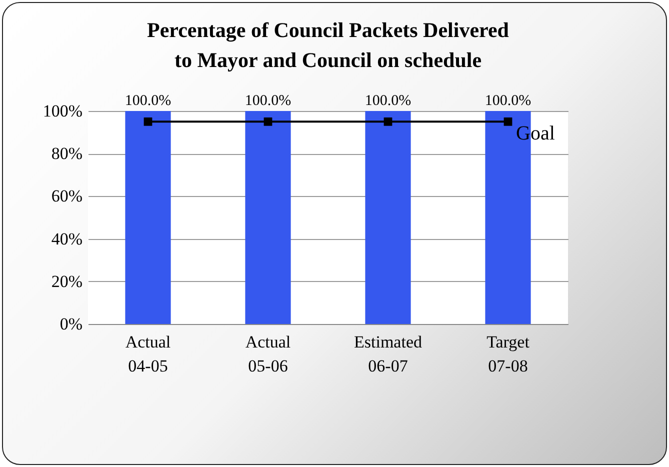  I want to click on y-tick-label: 100%, so click(62, 111).